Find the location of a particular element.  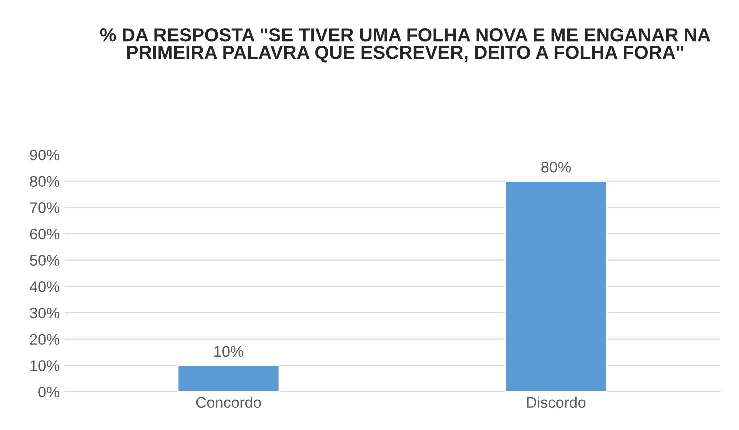

y-tick-label: 50% is located at coordinates (45, 260).